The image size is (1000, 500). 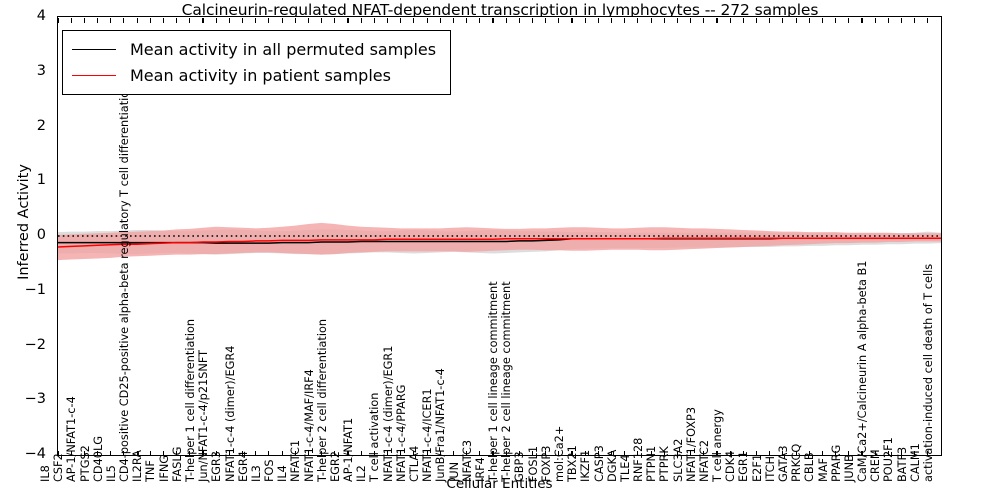 What do you see at coordinates (35, 454) in the screenshot?
I see `y-tick-label: −4` at bounding box center [35, 454].